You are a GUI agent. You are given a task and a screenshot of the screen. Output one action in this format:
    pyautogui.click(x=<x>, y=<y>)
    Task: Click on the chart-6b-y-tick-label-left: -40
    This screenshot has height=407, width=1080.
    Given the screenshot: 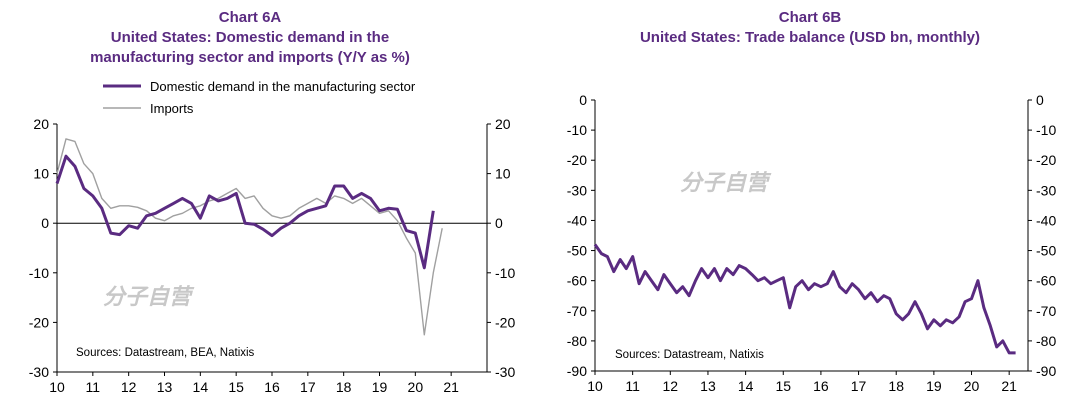 What is the action you would take?
    pyautogui.click(x=577, y=220)
    